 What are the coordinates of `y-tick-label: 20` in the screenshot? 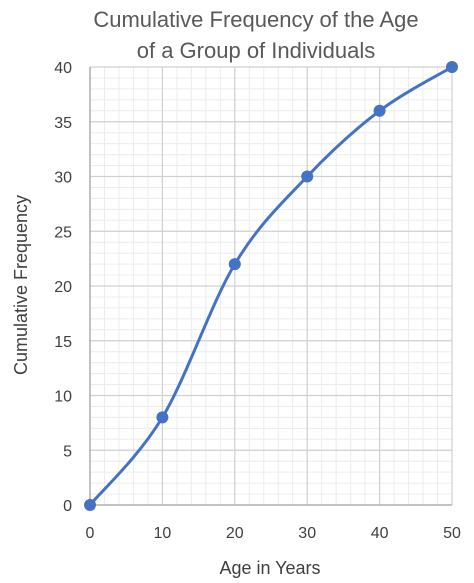 It's located at (63, 287).